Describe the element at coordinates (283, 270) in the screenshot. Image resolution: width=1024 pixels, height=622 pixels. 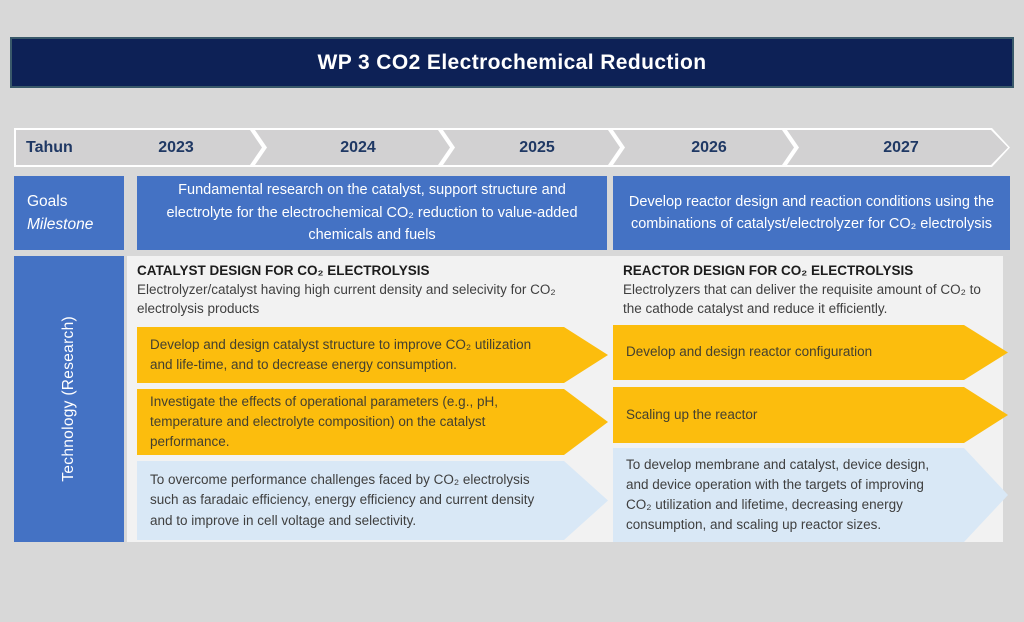
I see `catalyst-section-heading: CATALYST DESIGN FOR CO₂ ELECTROLYSIS` at that location.